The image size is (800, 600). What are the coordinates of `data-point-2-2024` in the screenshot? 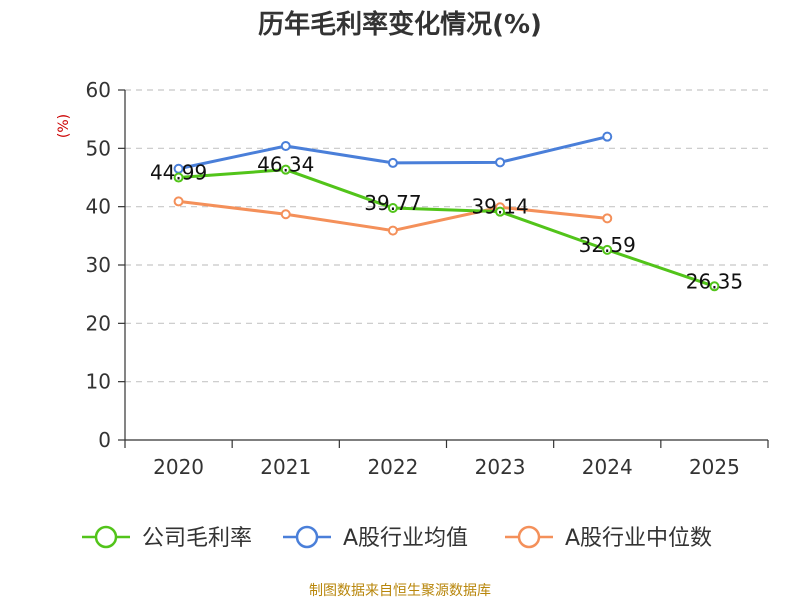 It's located at (607, 218).